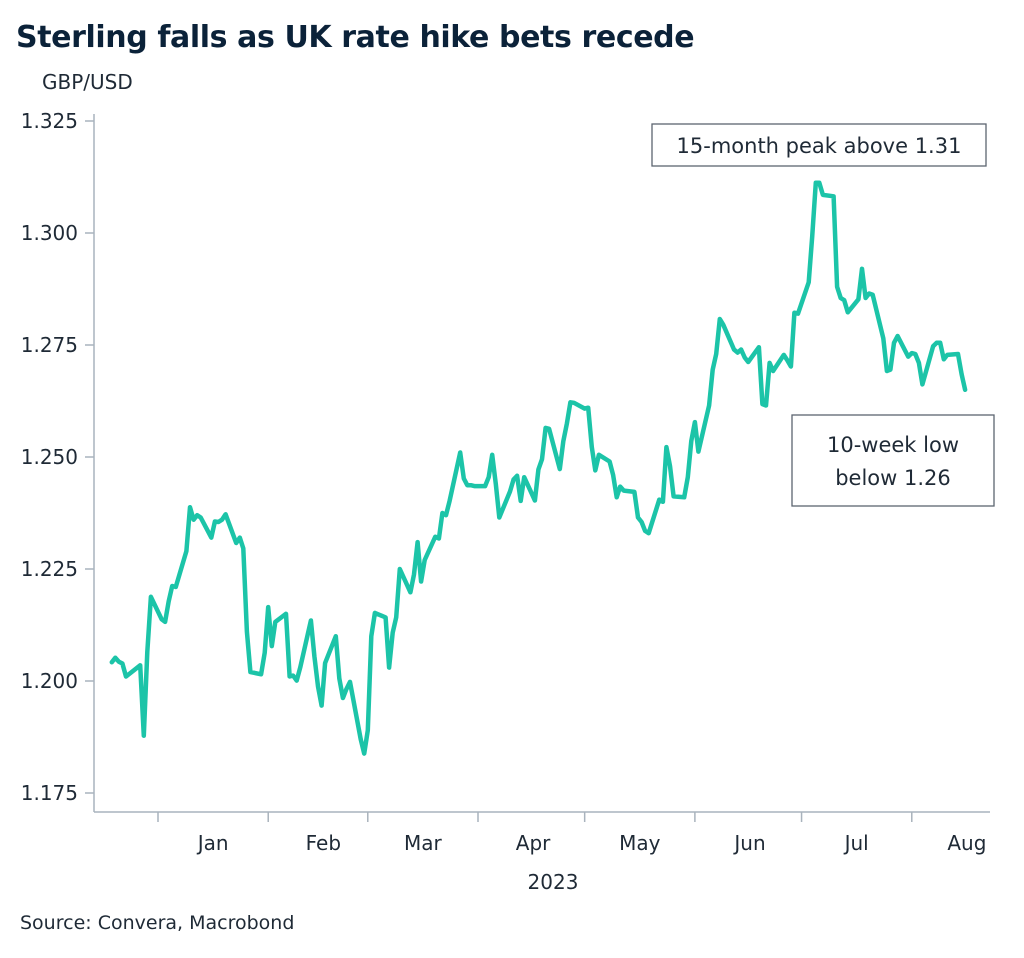  I want to click on x-tick-label: Jul, so click(856, 843).